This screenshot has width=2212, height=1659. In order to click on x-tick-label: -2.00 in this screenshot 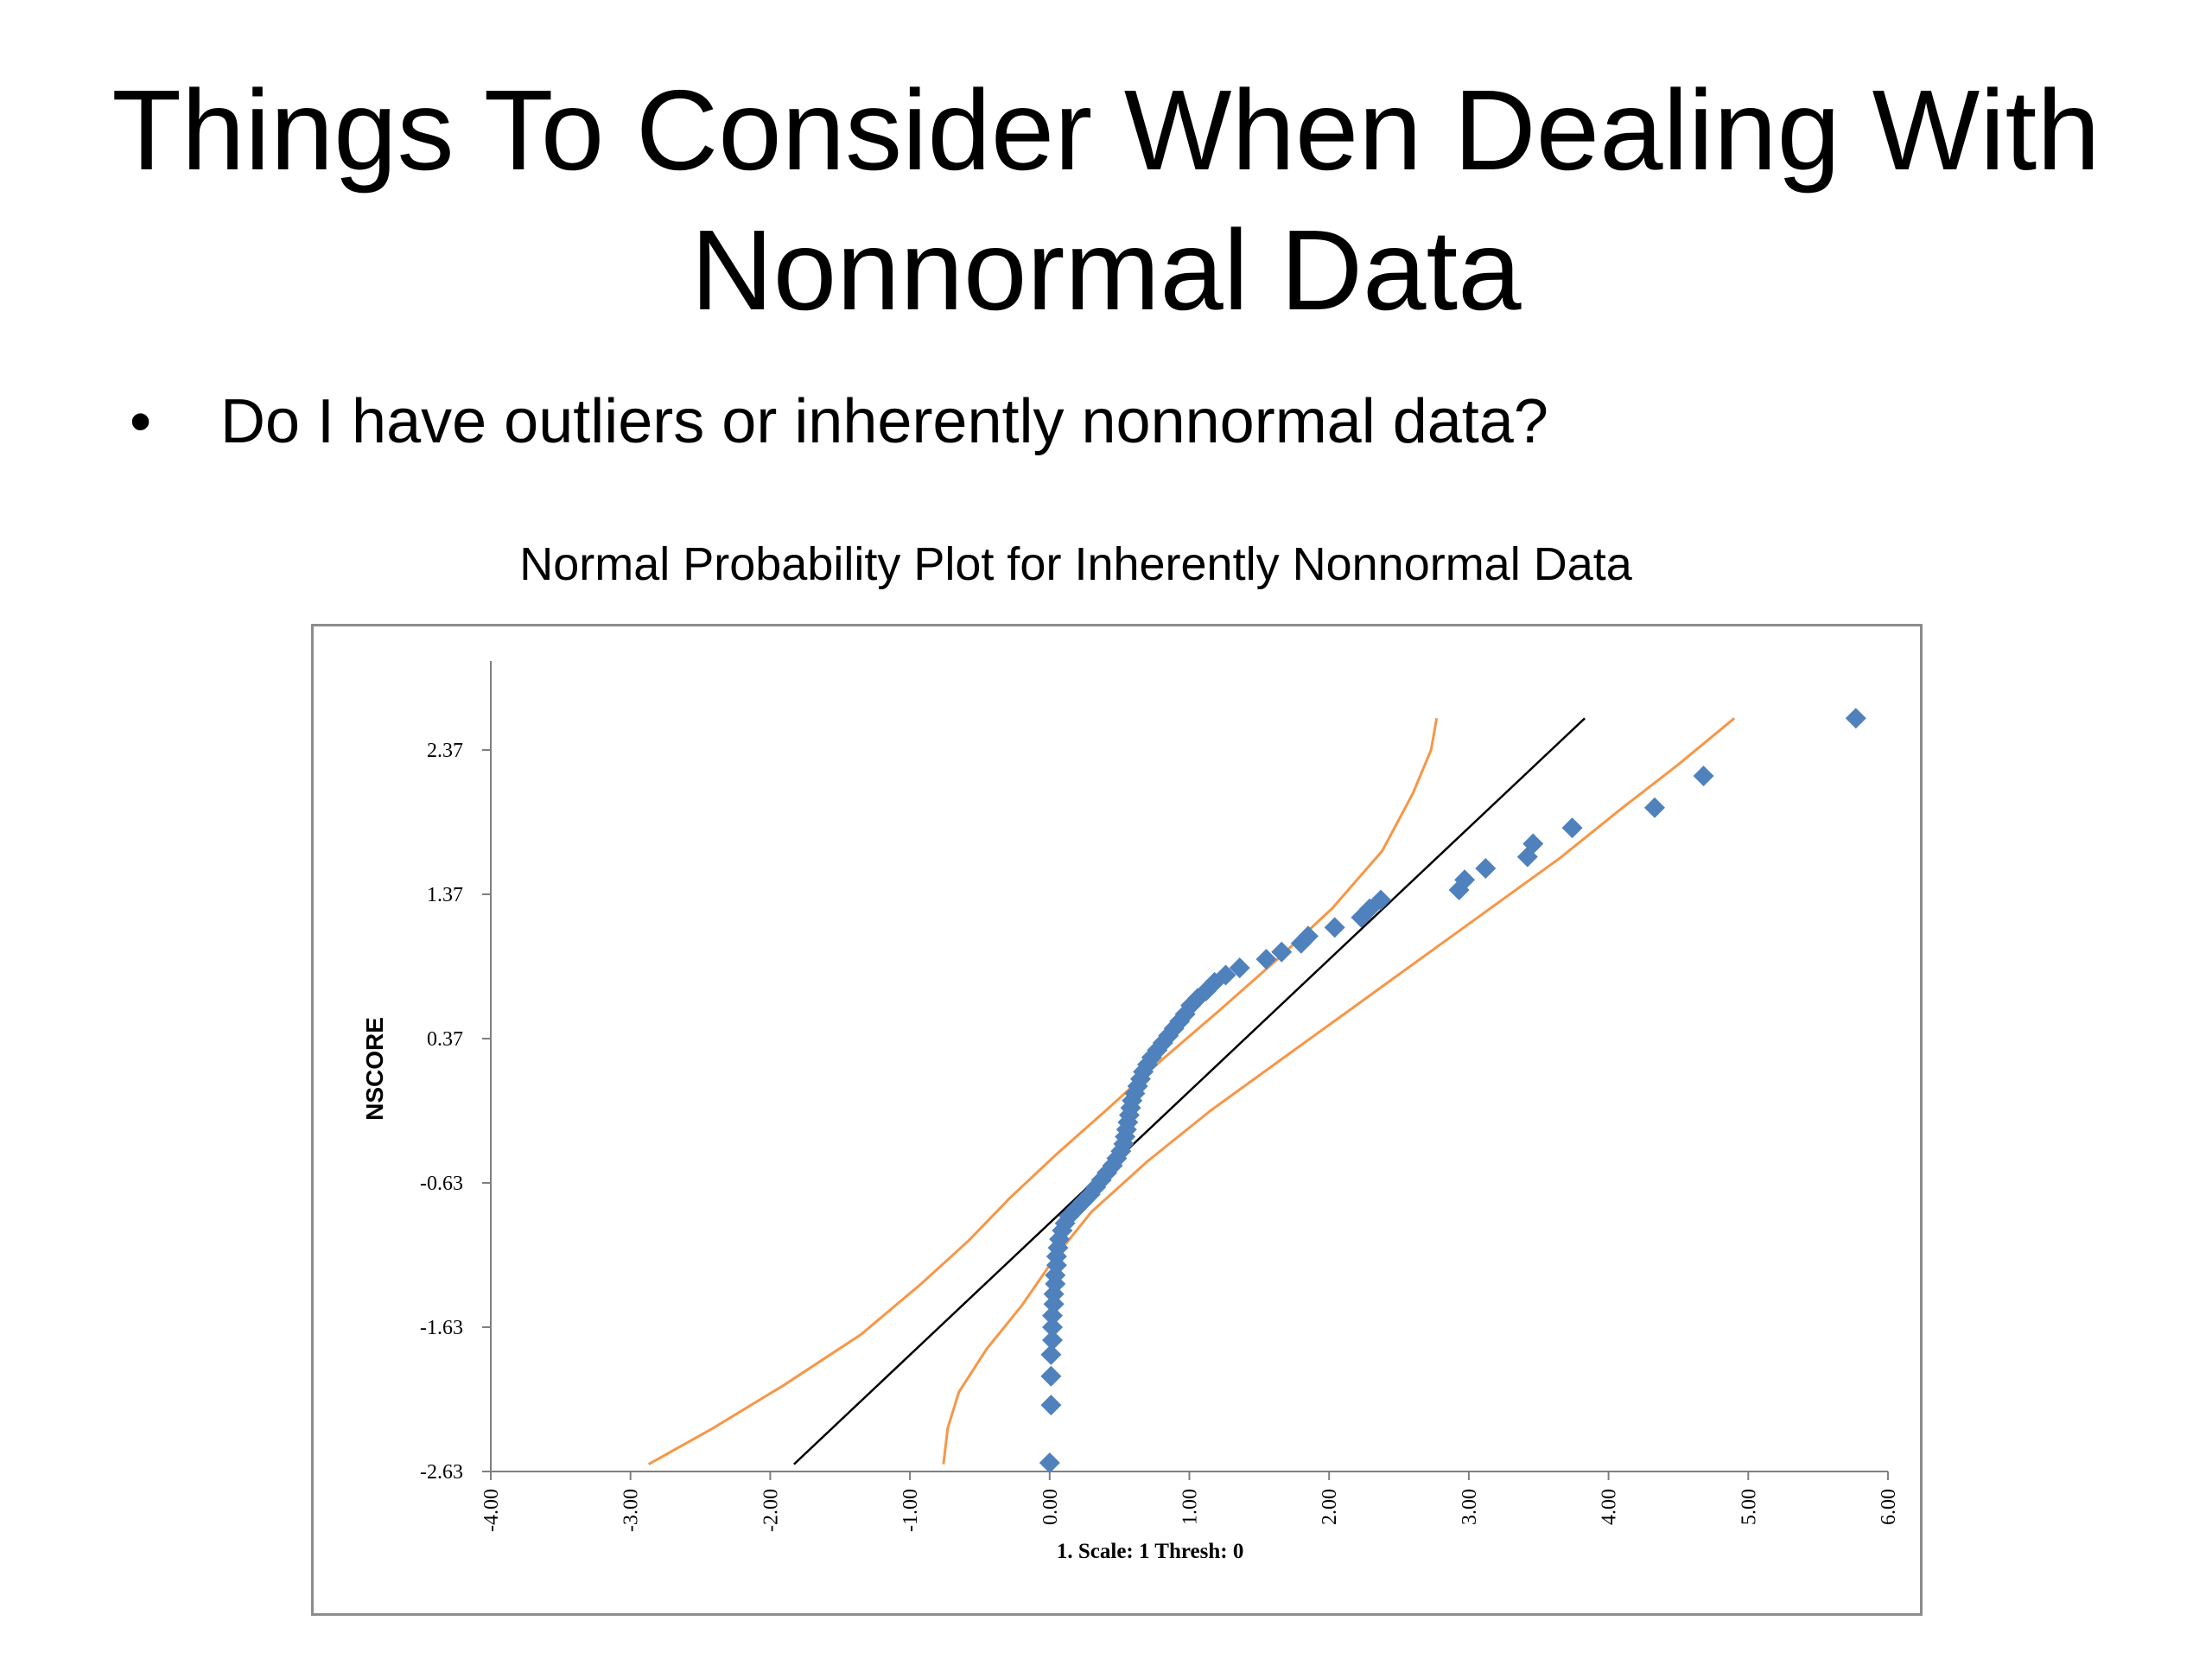, I will do `click(771, 1510)`.